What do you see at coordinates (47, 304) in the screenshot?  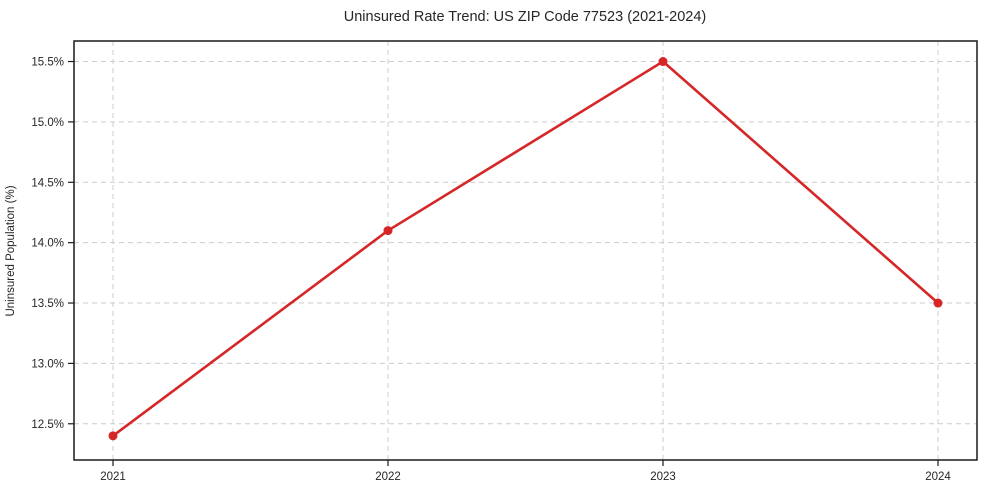 I see `y-tick-label: 13.5%` at bounding box center [47, 304].